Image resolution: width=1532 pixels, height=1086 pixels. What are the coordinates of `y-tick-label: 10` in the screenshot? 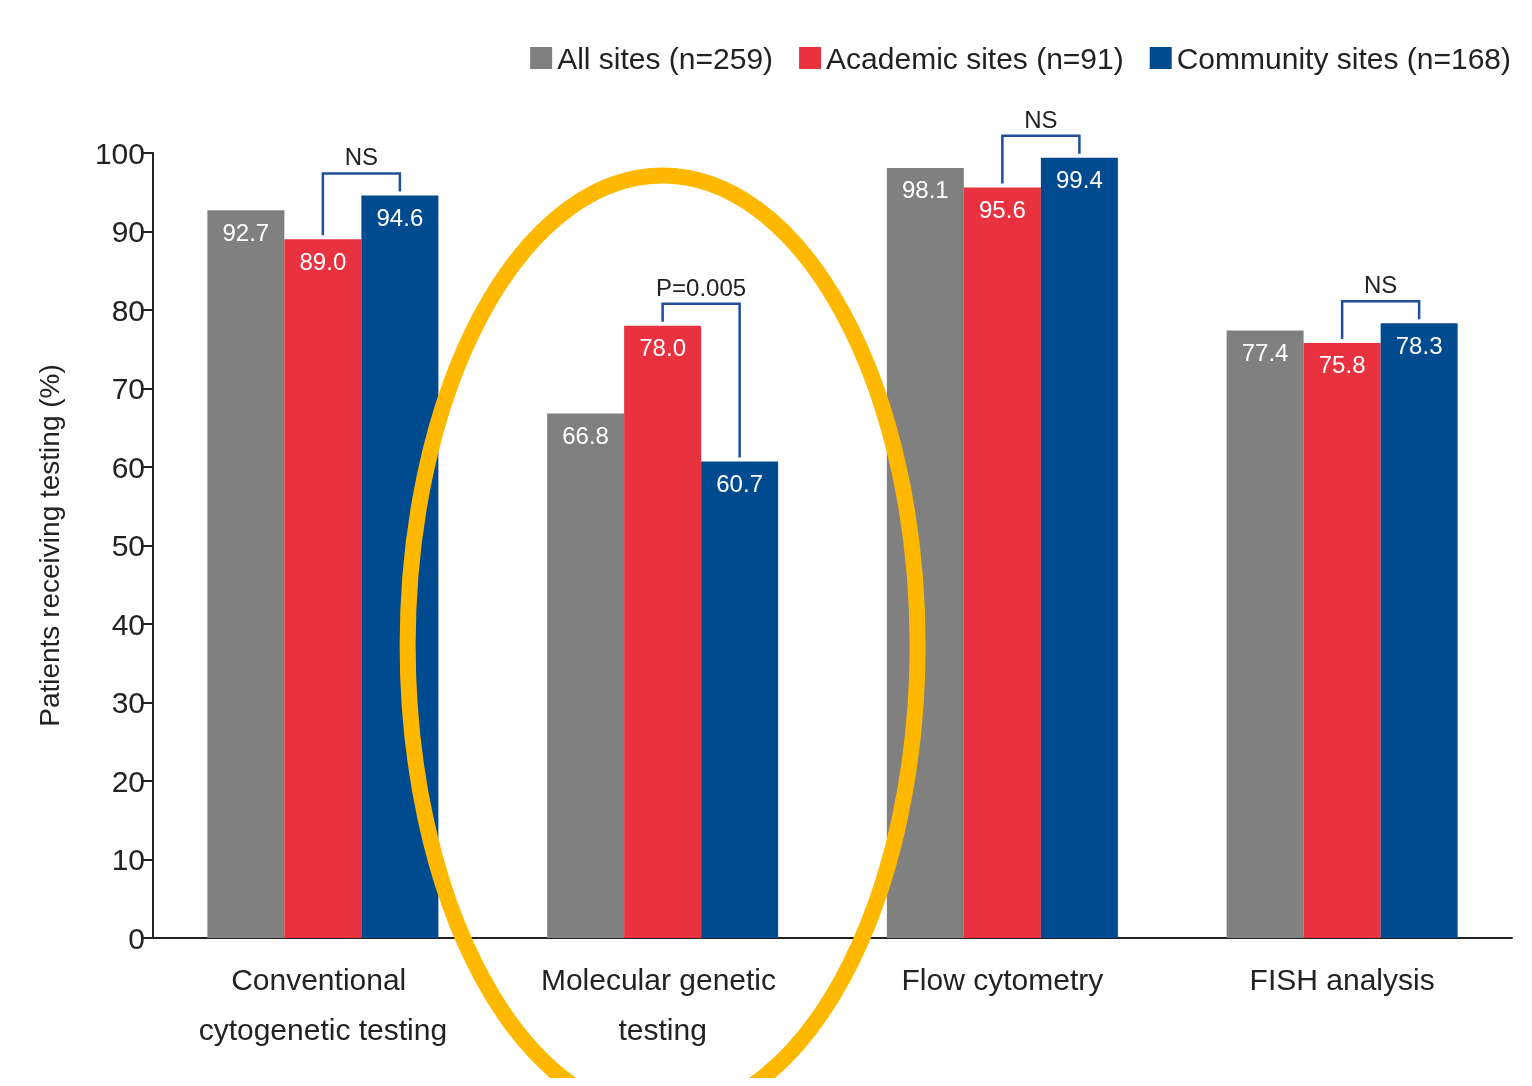 It's located at (128, 859).